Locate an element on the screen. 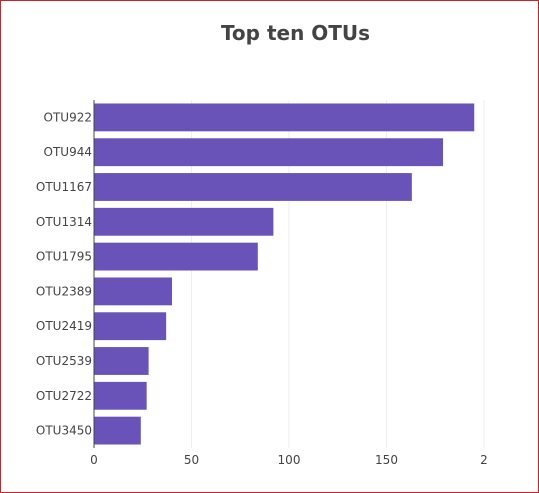 This screenshot has height=493, width=539. bar-otu1167 is located at coordinates (253, 187).